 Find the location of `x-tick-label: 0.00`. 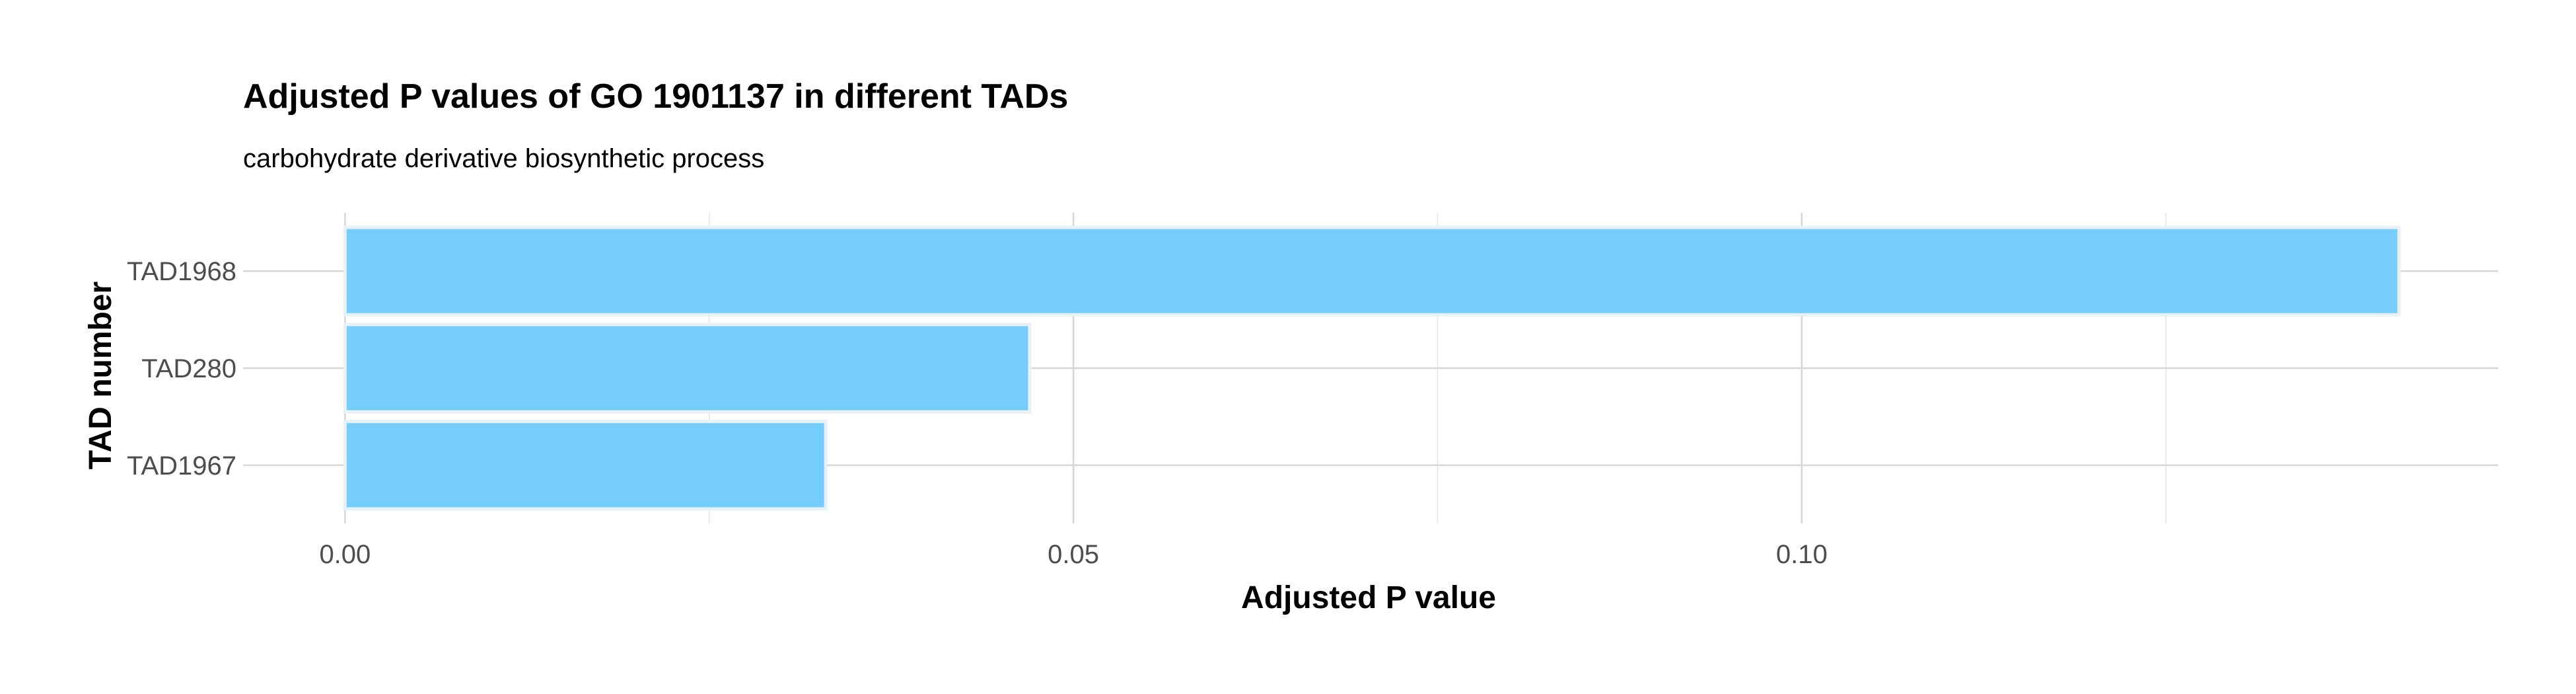

x-tick-label: 0.00 is located at coordinates (345, 554).